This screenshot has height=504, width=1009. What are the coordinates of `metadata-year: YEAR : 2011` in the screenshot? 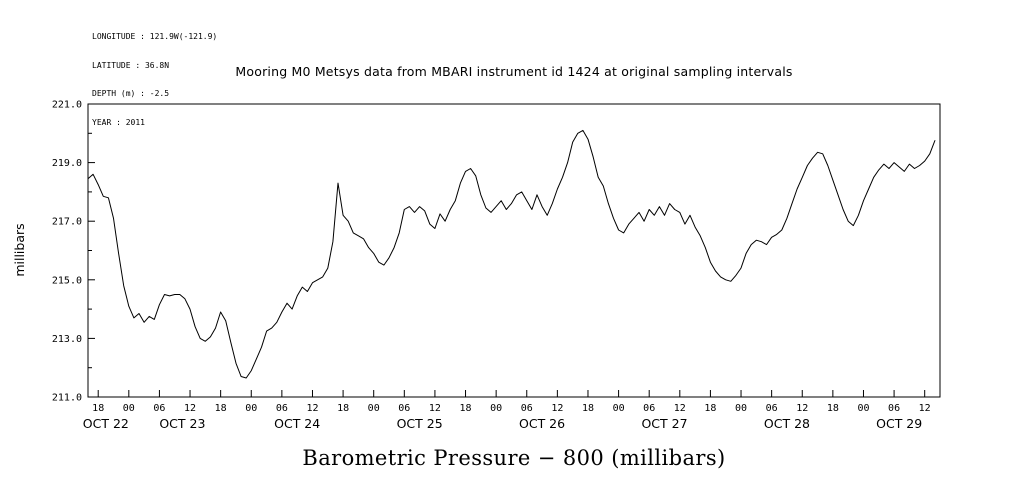 It's located at (118, 122).